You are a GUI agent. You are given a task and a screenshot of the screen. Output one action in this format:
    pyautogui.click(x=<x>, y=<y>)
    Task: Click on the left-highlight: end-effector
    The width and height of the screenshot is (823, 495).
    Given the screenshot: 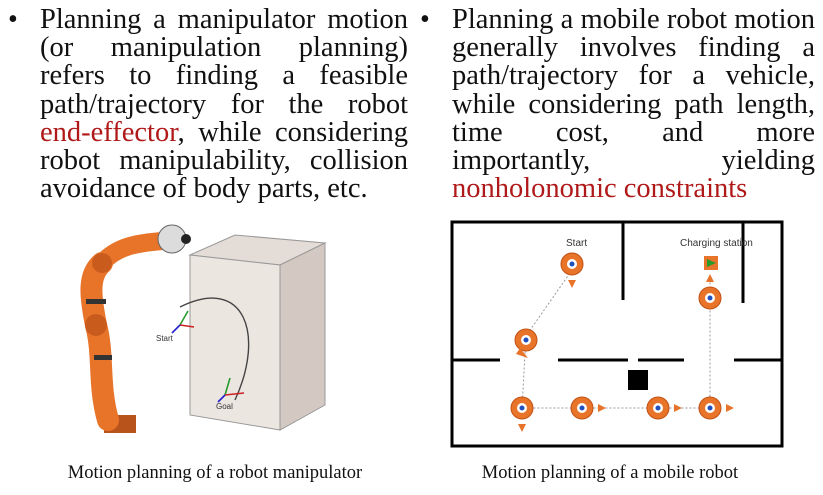 What is the action you would take?
    pyautogui.click(x=109, y=132)
    